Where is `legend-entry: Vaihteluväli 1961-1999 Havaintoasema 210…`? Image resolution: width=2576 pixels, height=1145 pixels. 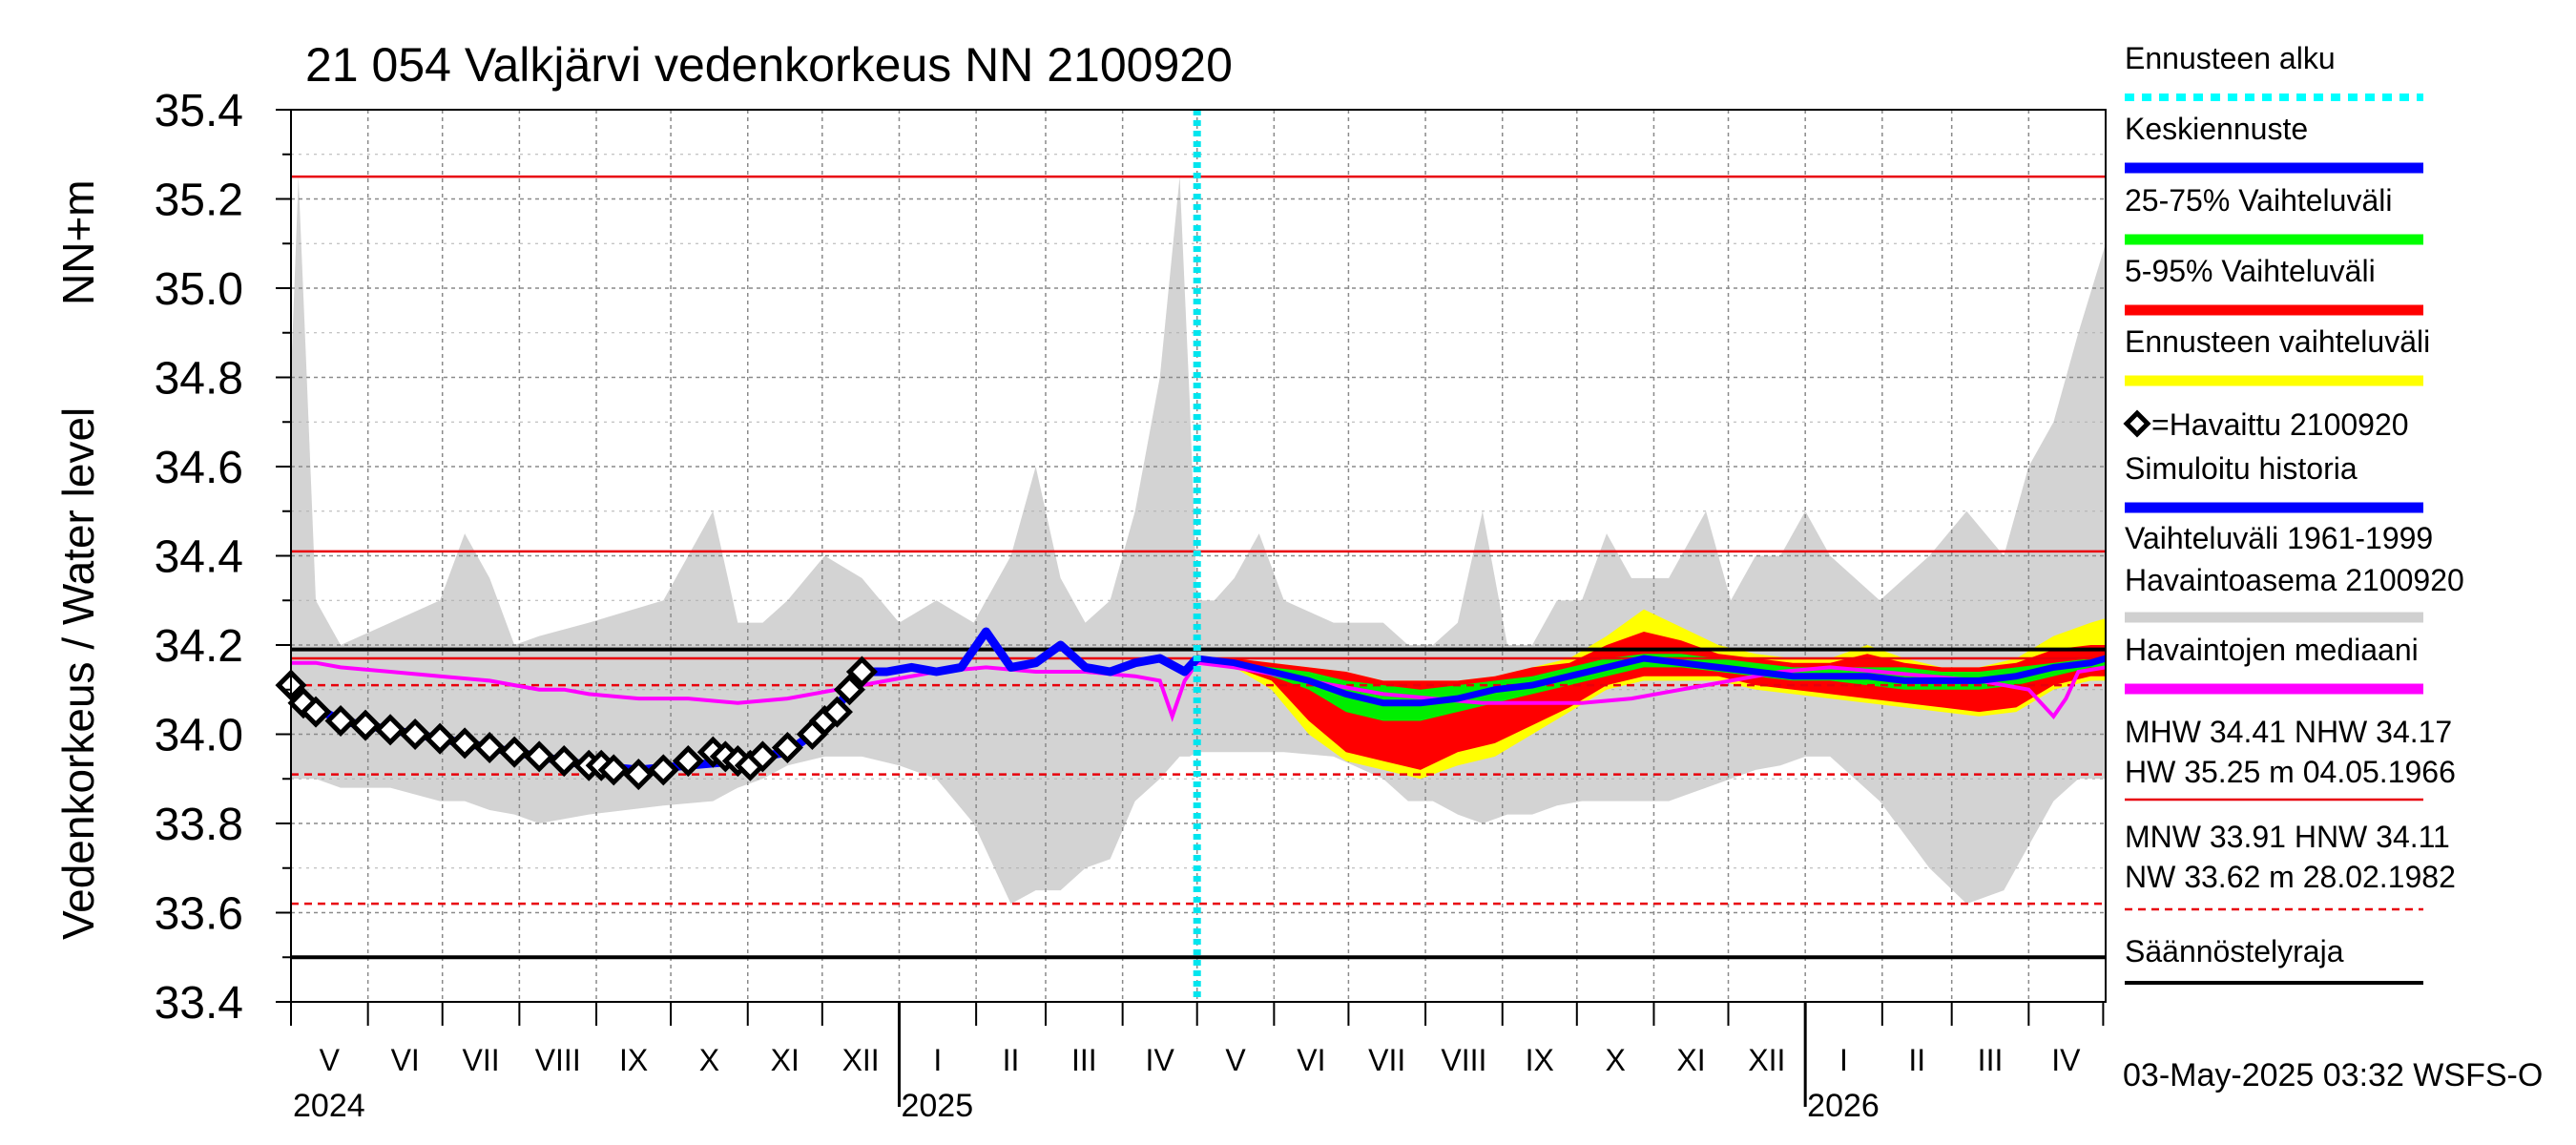 legend-entry: Vaihteluväli 1961-1999 Havaintoasema 210… is located at coordinates (2294, 572).